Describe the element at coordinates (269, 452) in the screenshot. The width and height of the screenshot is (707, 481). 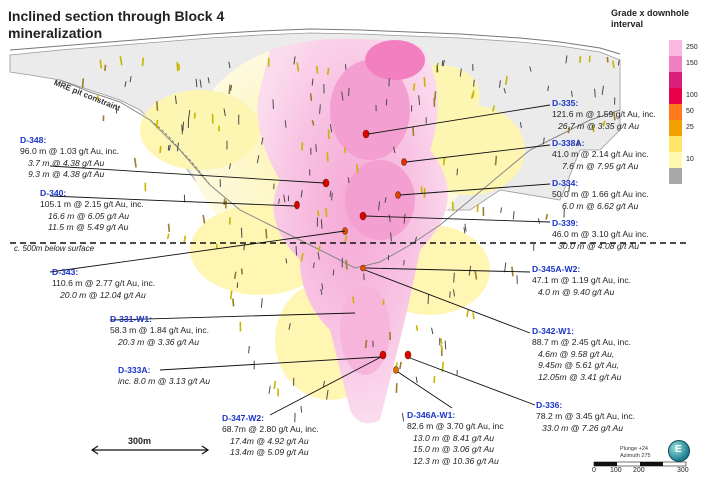
I see `hole-sub-intercept: 13.4m @ 5.09 g/t Au` at that location.